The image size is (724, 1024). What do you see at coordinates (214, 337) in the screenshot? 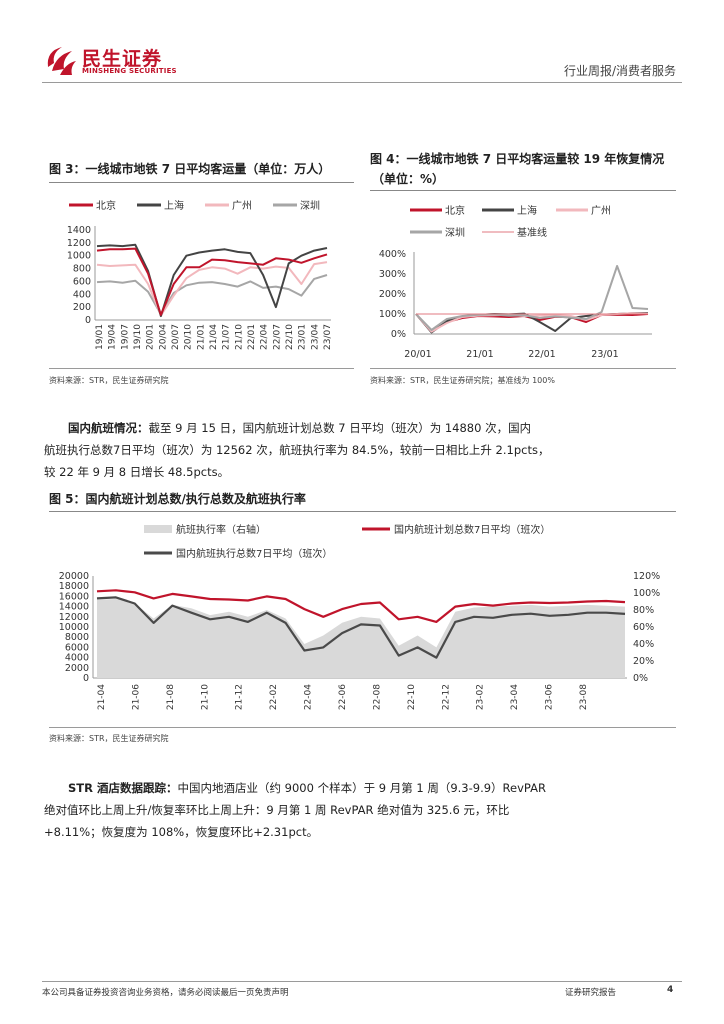
I see `fig3-xtick-9: 21/04` at bounding box center [214, 337].